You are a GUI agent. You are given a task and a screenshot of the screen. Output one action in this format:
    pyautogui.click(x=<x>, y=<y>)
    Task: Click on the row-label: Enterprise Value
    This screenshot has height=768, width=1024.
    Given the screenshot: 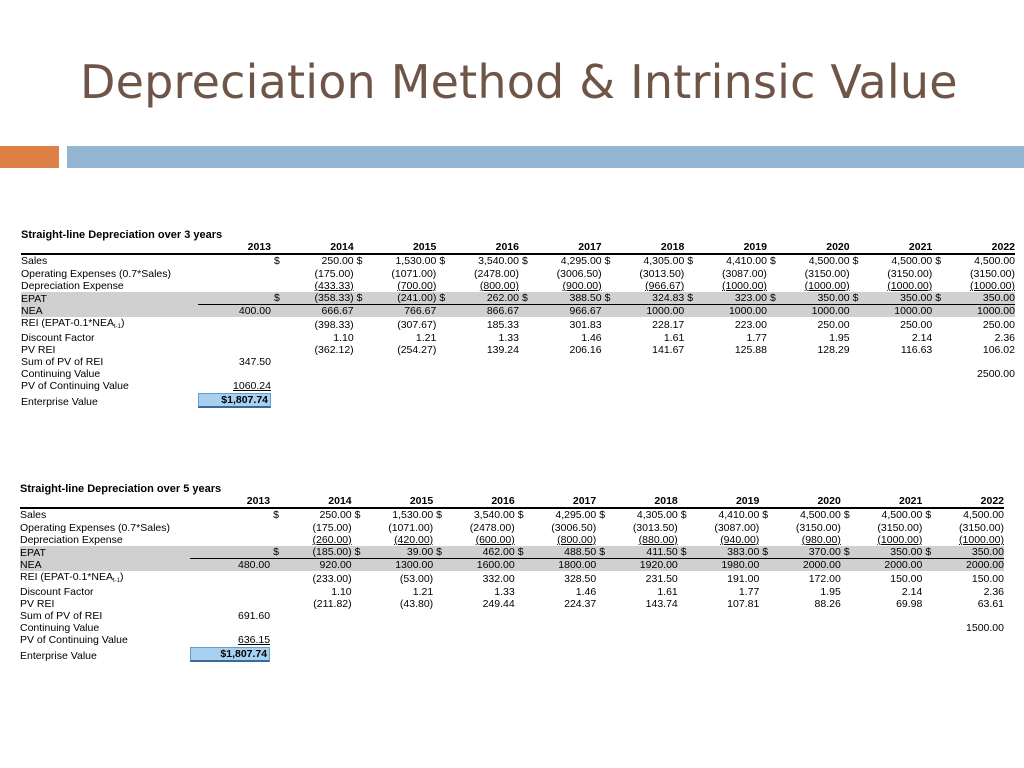 What is the action you would take?
    pyautogui.click(x=58, y=655)
    